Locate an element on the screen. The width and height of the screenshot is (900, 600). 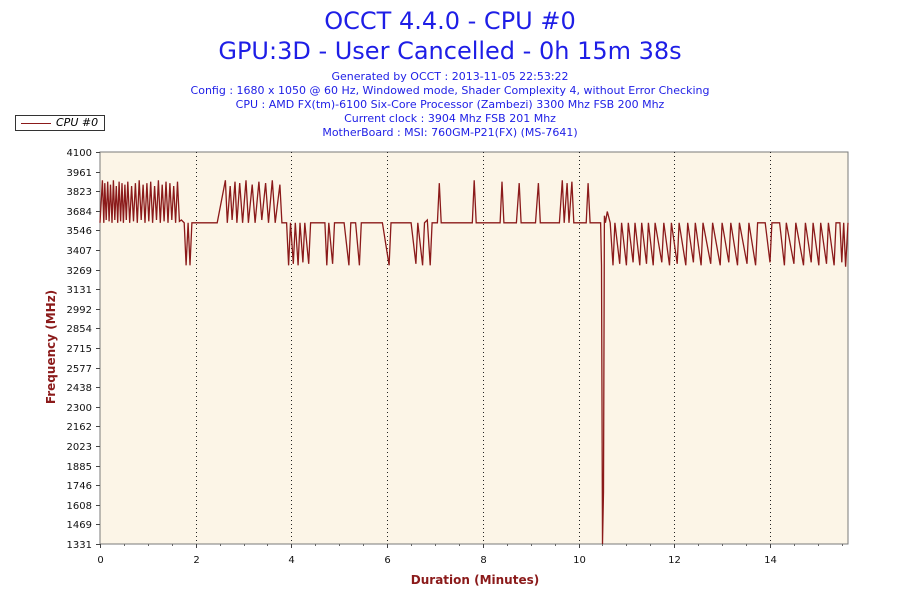
x-tick-label: 12 is located at coordinates (674, 560).